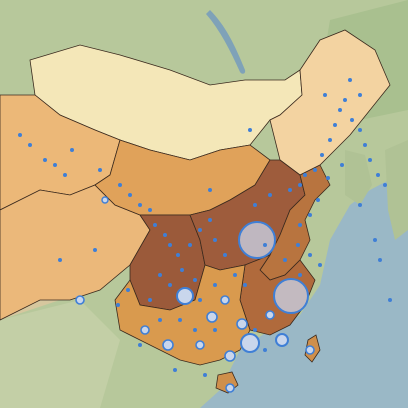 The height and width of the screenshot is (408, 408). Describe the element at coordinates (226, 42) in the screenshot. I see `lake-baikal` at that location.